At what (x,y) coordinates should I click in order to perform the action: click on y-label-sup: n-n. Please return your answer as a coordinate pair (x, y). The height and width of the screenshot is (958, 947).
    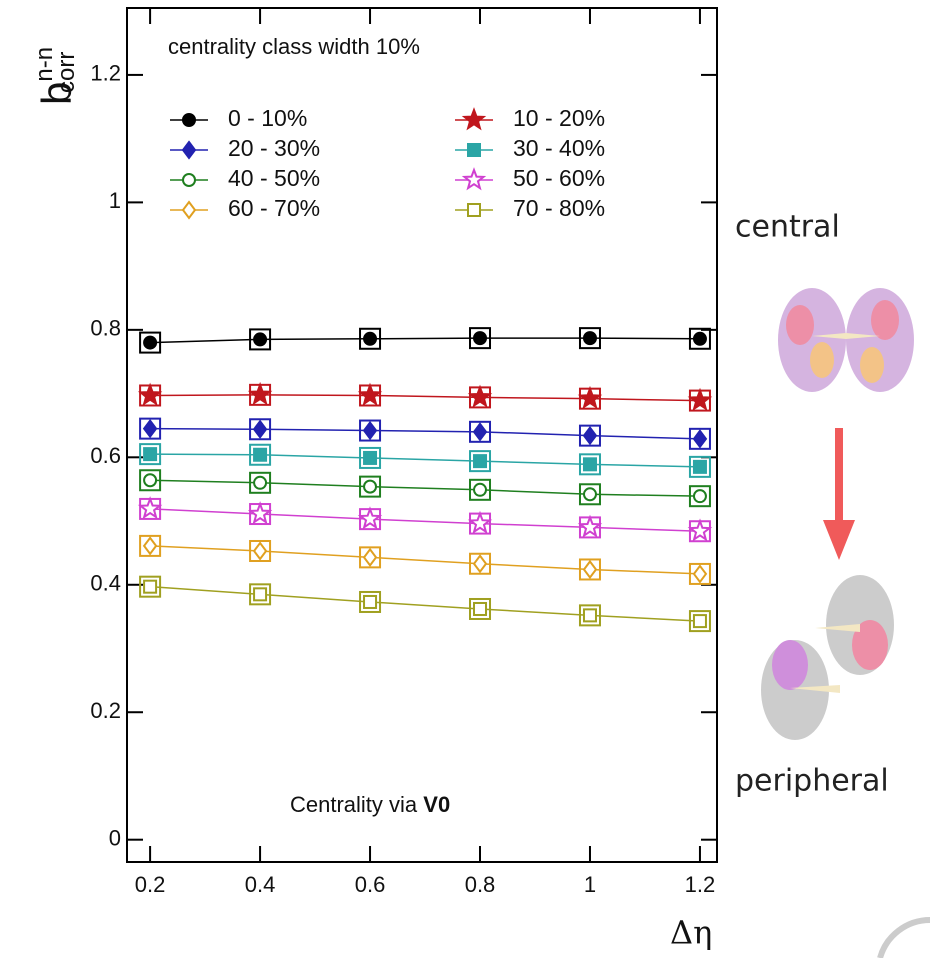
    Looking at the image, I should click on (44, 64).